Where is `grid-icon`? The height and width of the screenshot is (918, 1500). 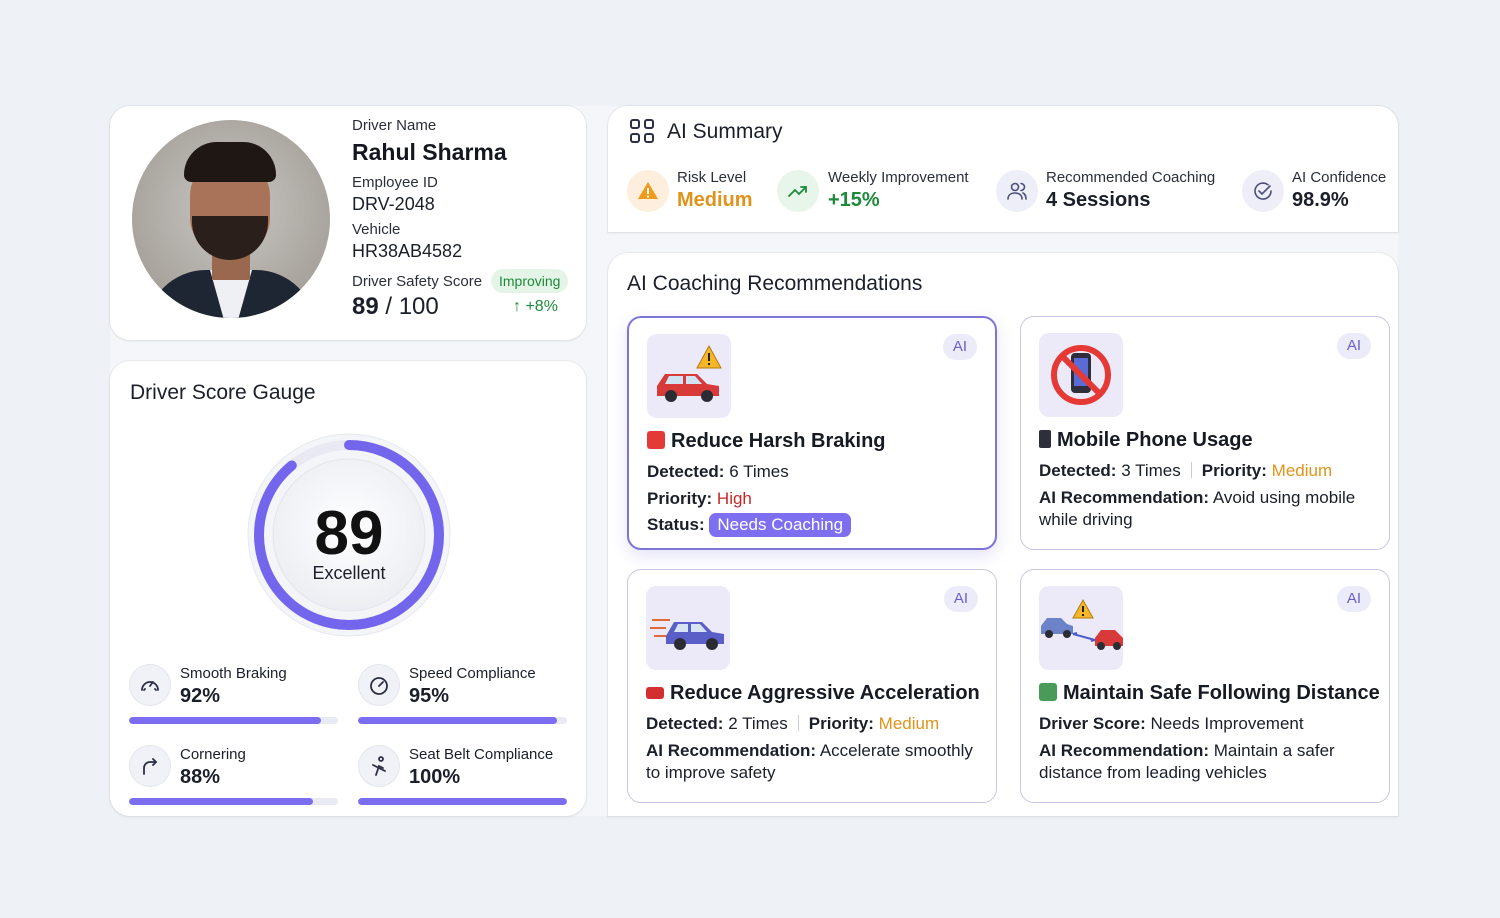
grid-icon is located at coordinates (642, 131).